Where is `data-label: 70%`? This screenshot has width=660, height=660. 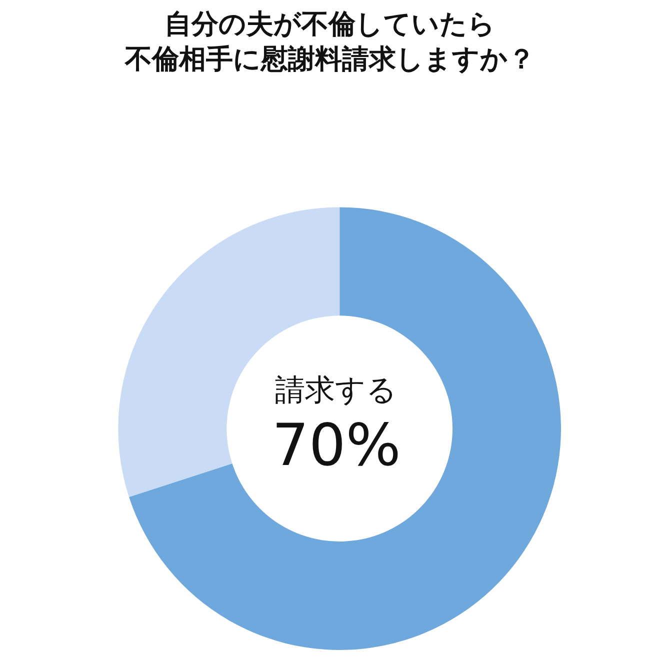 data-label: 70% is located at coordinates (336, 445).